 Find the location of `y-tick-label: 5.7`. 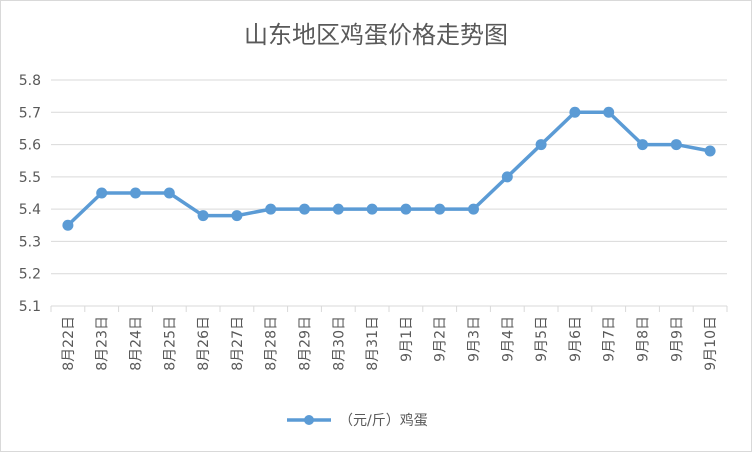

y-tick-label: 5.7 is located at coordinates (30, 113).